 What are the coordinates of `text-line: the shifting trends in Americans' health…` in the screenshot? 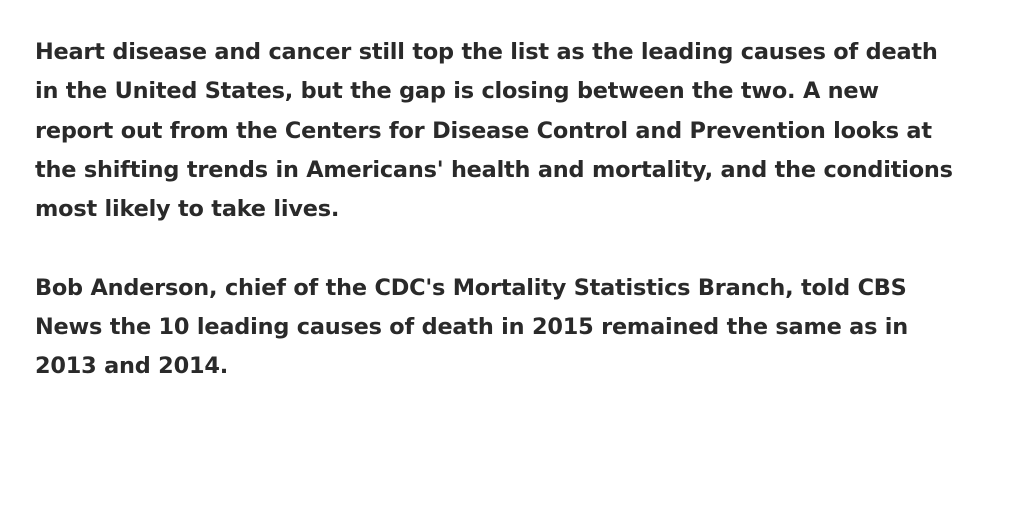 It's located at (494, 169).